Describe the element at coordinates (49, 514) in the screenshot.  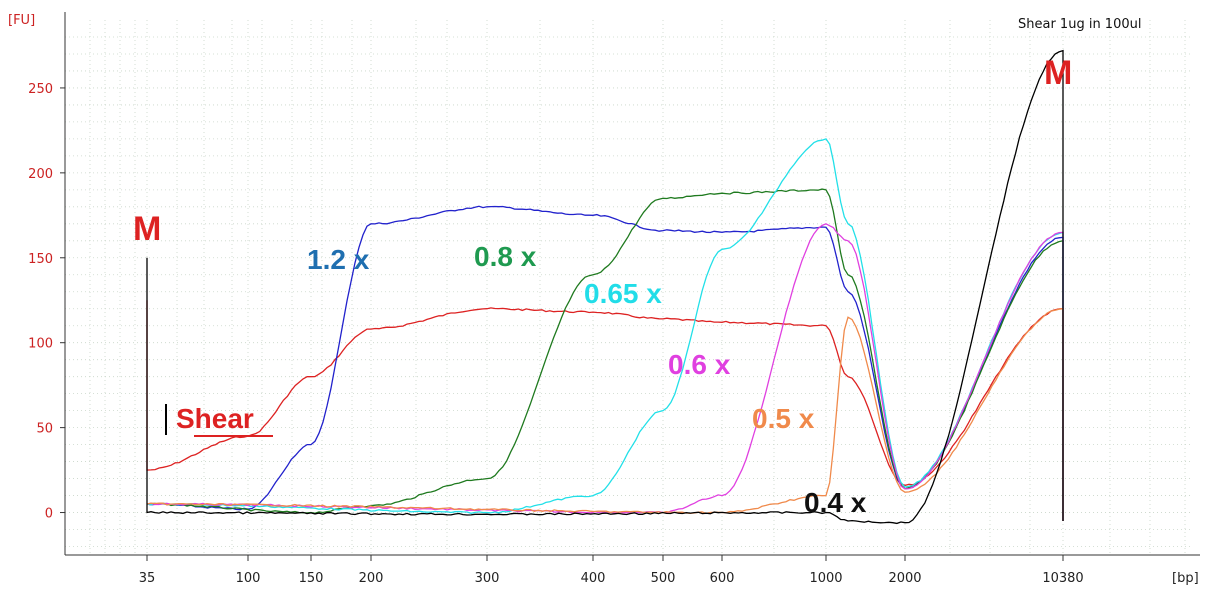
I see `y-tick-label: 0` at that location.